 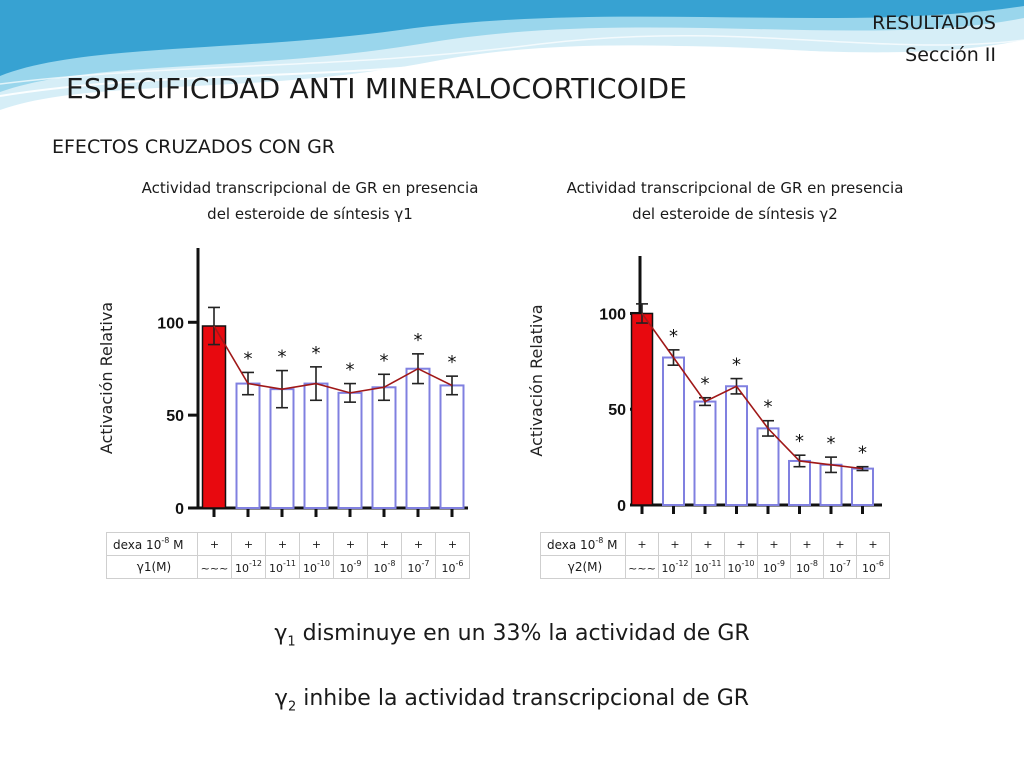 I want to click on gamma2-label: γ2(M), so click(x=583, y=567).